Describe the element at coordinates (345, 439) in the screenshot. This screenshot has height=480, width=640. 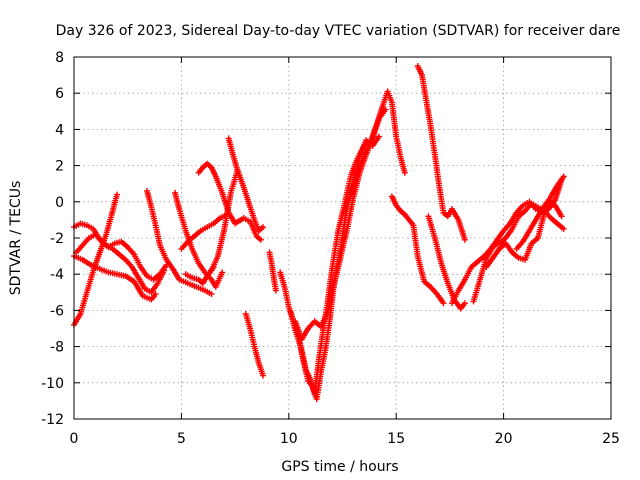
I see `x-tick-labels: 0 5 10 15 20 25` at that location.